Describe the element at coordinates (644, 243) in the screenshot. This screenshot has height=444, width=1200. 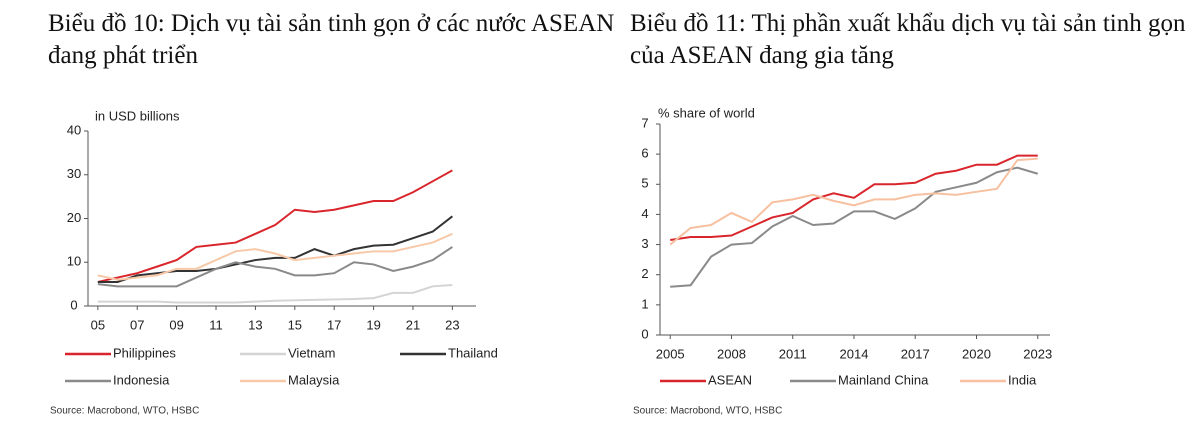
I see `y-tick-label: 3` at that location.